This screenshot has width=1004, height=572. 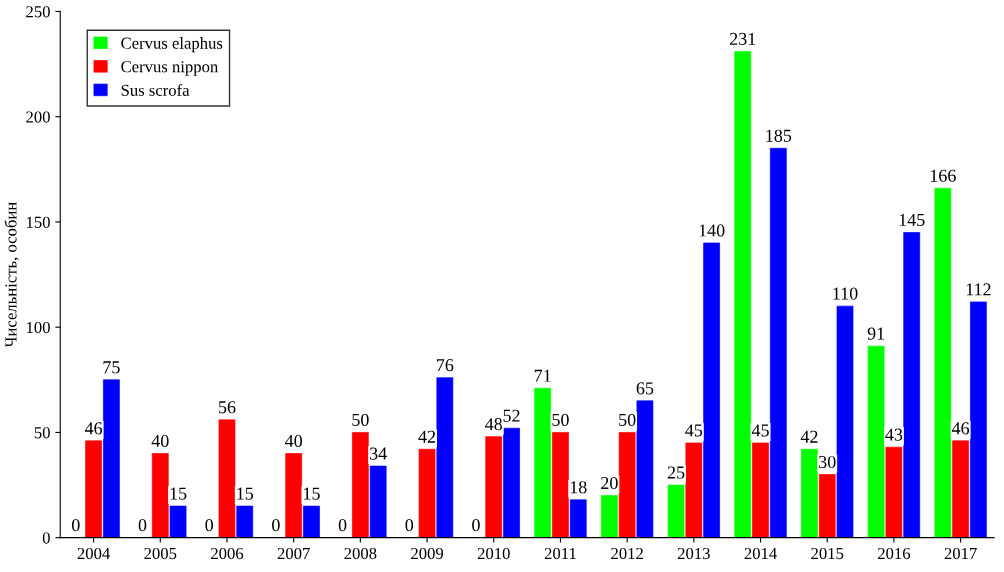 I want to click on data-label: 145, so click(x=912, y=220).